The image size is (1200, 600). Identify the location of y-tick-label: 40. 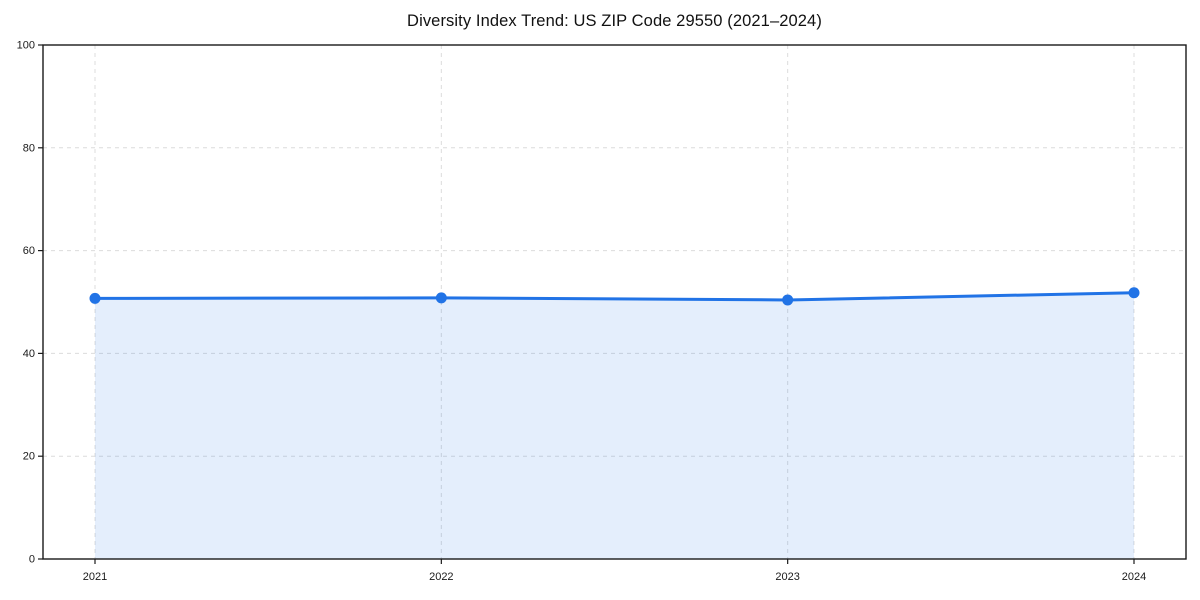
(29, 354).